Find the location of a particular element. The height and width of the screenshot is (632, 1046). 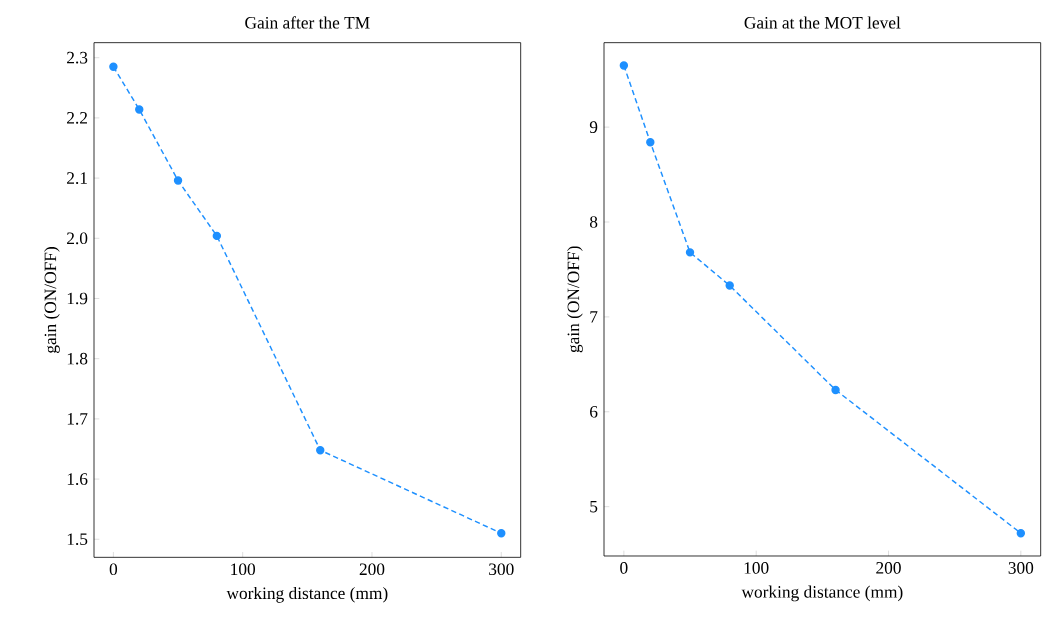

y-tick-label: 8 is located at coordinates (593, 222).